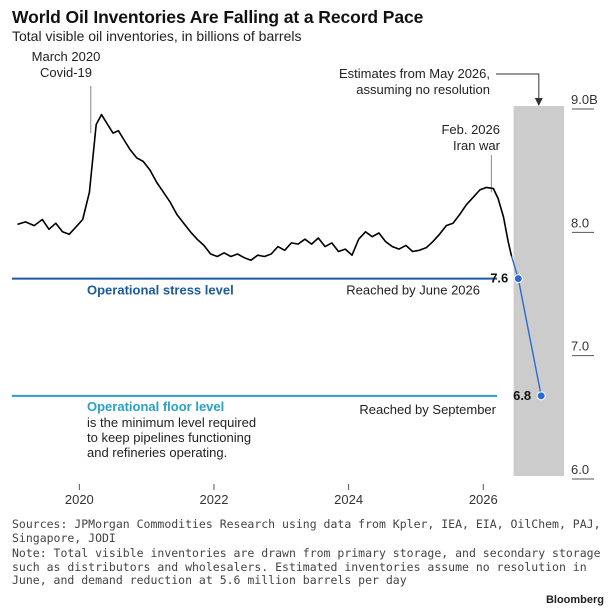 This screenshot has width=616, height=612. What do you see at coordinates (518, 87) in the screenshot?
I see `estimates-arrow-line` at bounding box center [518, 87].